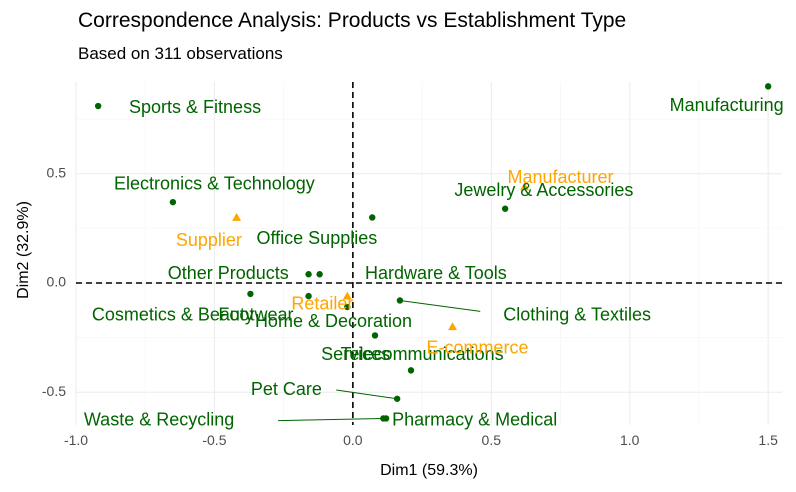 The image size is (796, 492). Describe the element at coordinates (353, 440) in the screenshot. I see `x-tick-label: 0.0` at that location.